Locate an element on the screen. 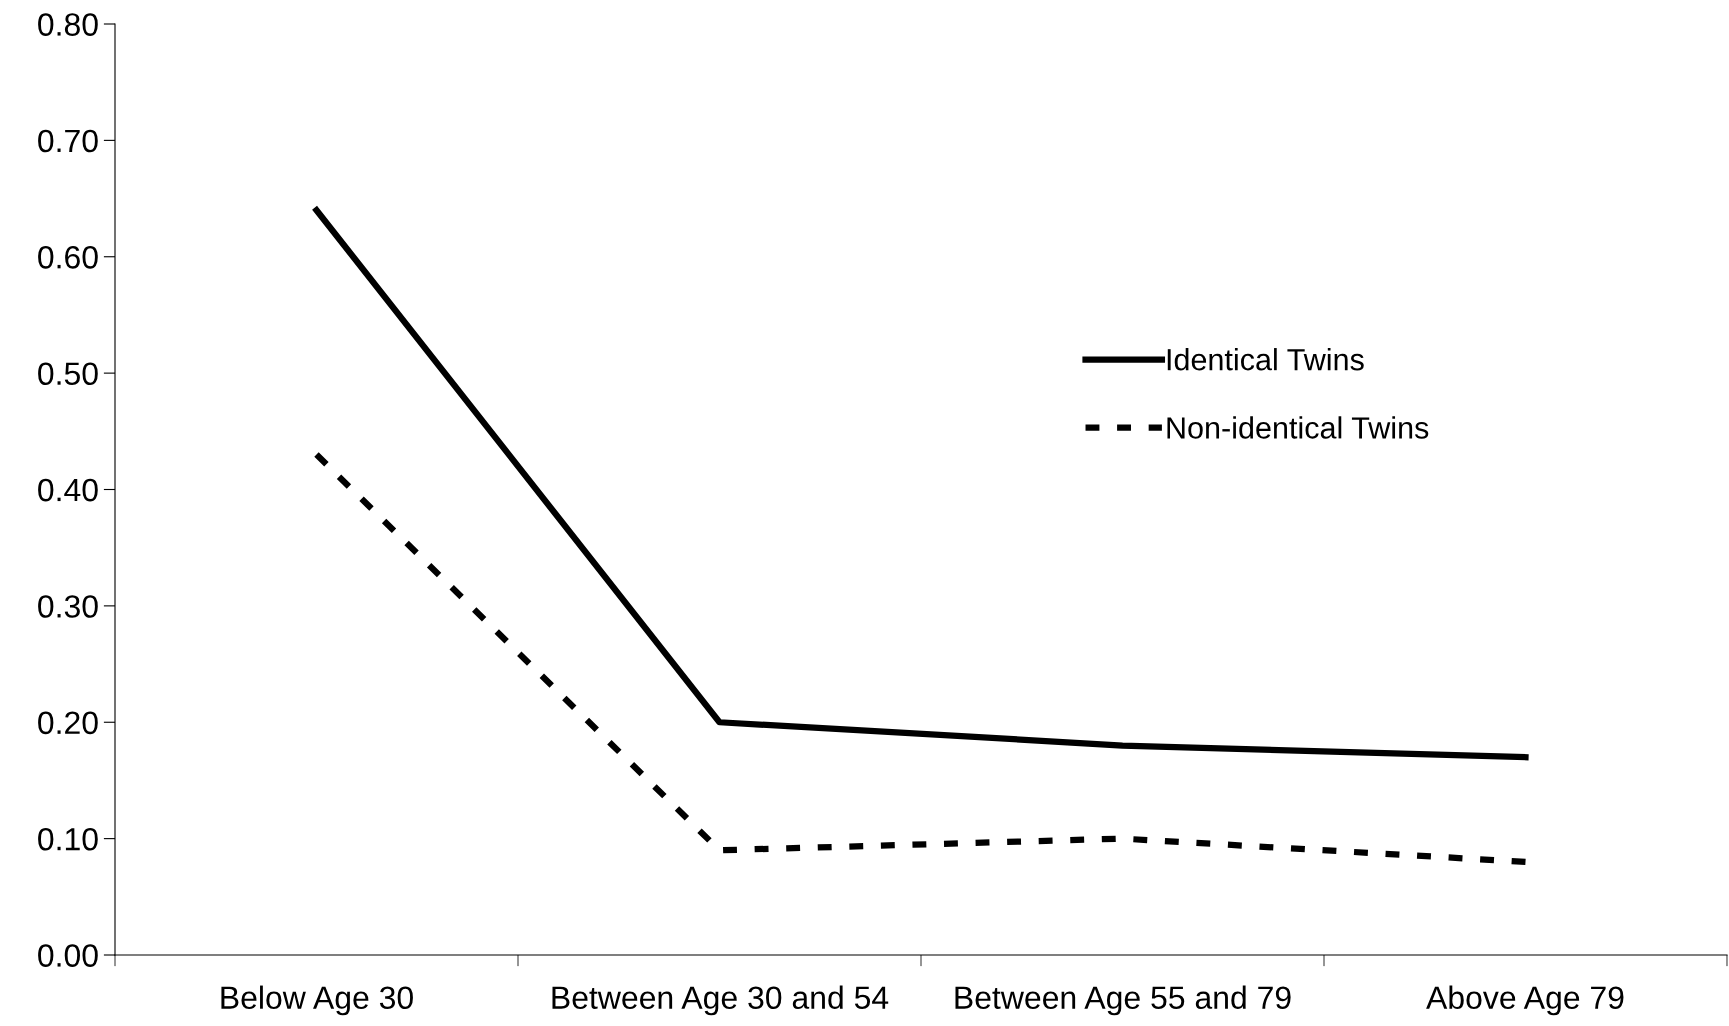 The width and height of the screenshot is (1729, 1026). y-tick-label: 0.40 is located at coordinates (68, 490).